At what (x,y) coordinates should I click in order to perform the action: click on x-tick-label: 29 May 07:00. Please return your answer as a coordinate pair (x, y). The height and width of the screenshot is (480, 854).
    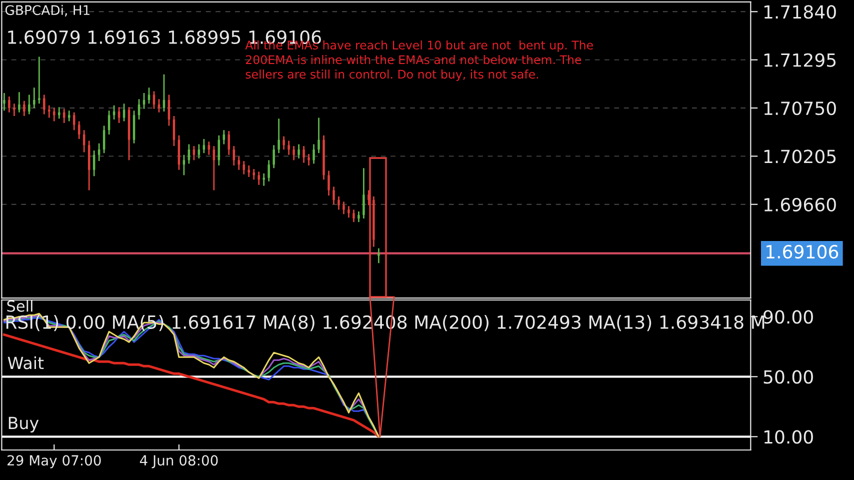
    Looking at the image, I should click on (54, 461).